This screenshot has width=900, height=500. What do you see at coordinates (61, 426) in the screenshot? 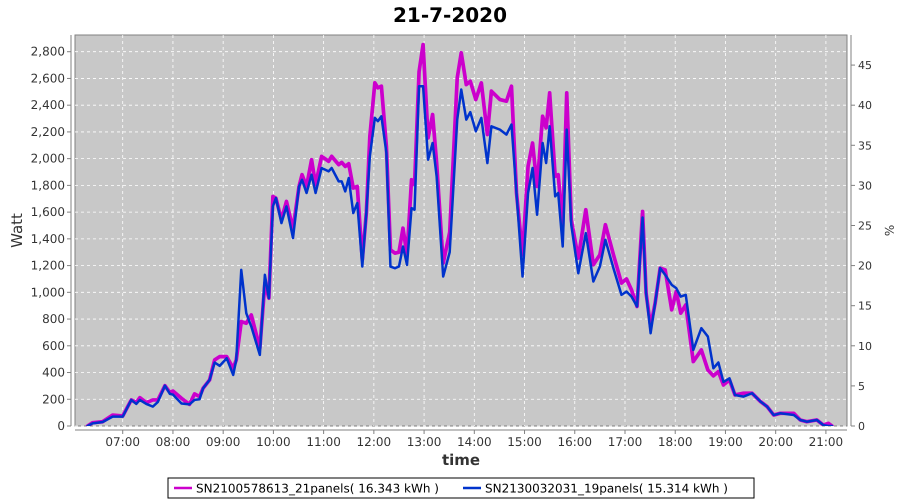
I see `y-tick-label: 0` at bounding box center [61, 426].